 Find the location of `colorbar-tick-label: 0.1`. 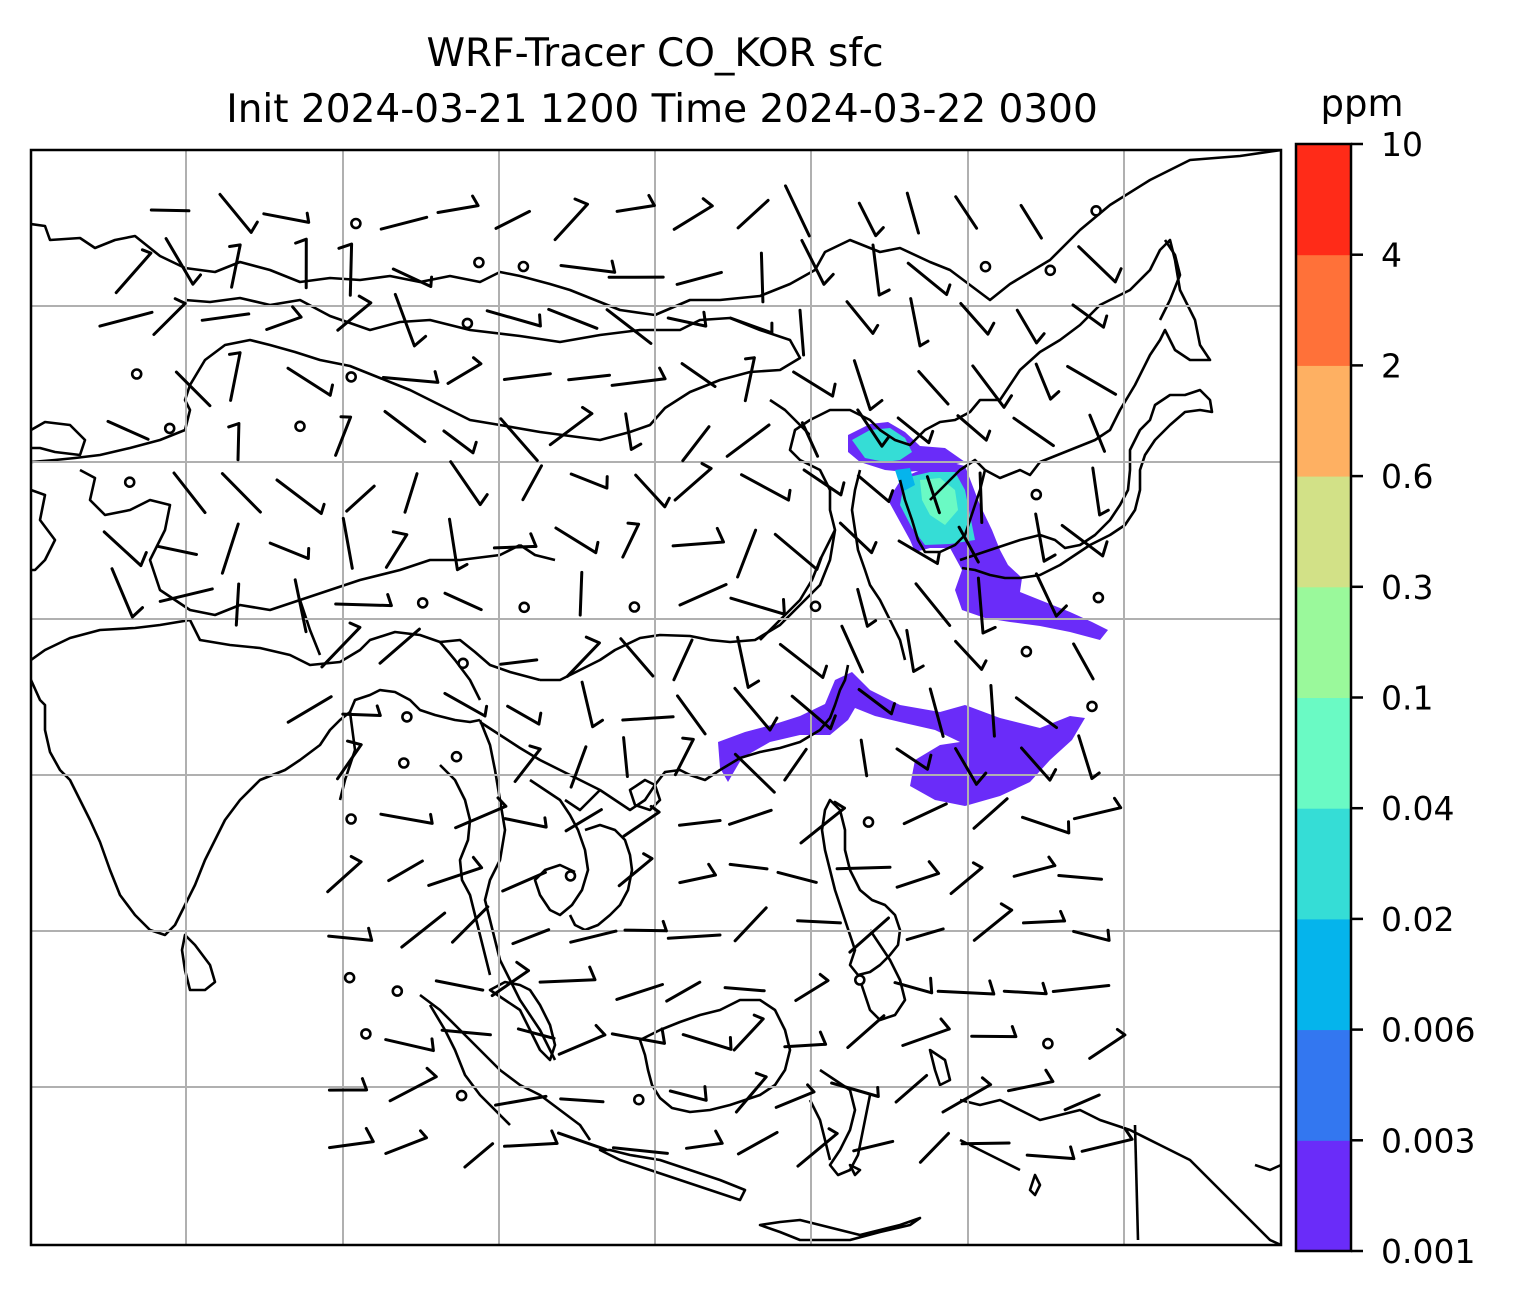

colorbar-tick-label: 0.1 is located at coordinates (1407, 698).